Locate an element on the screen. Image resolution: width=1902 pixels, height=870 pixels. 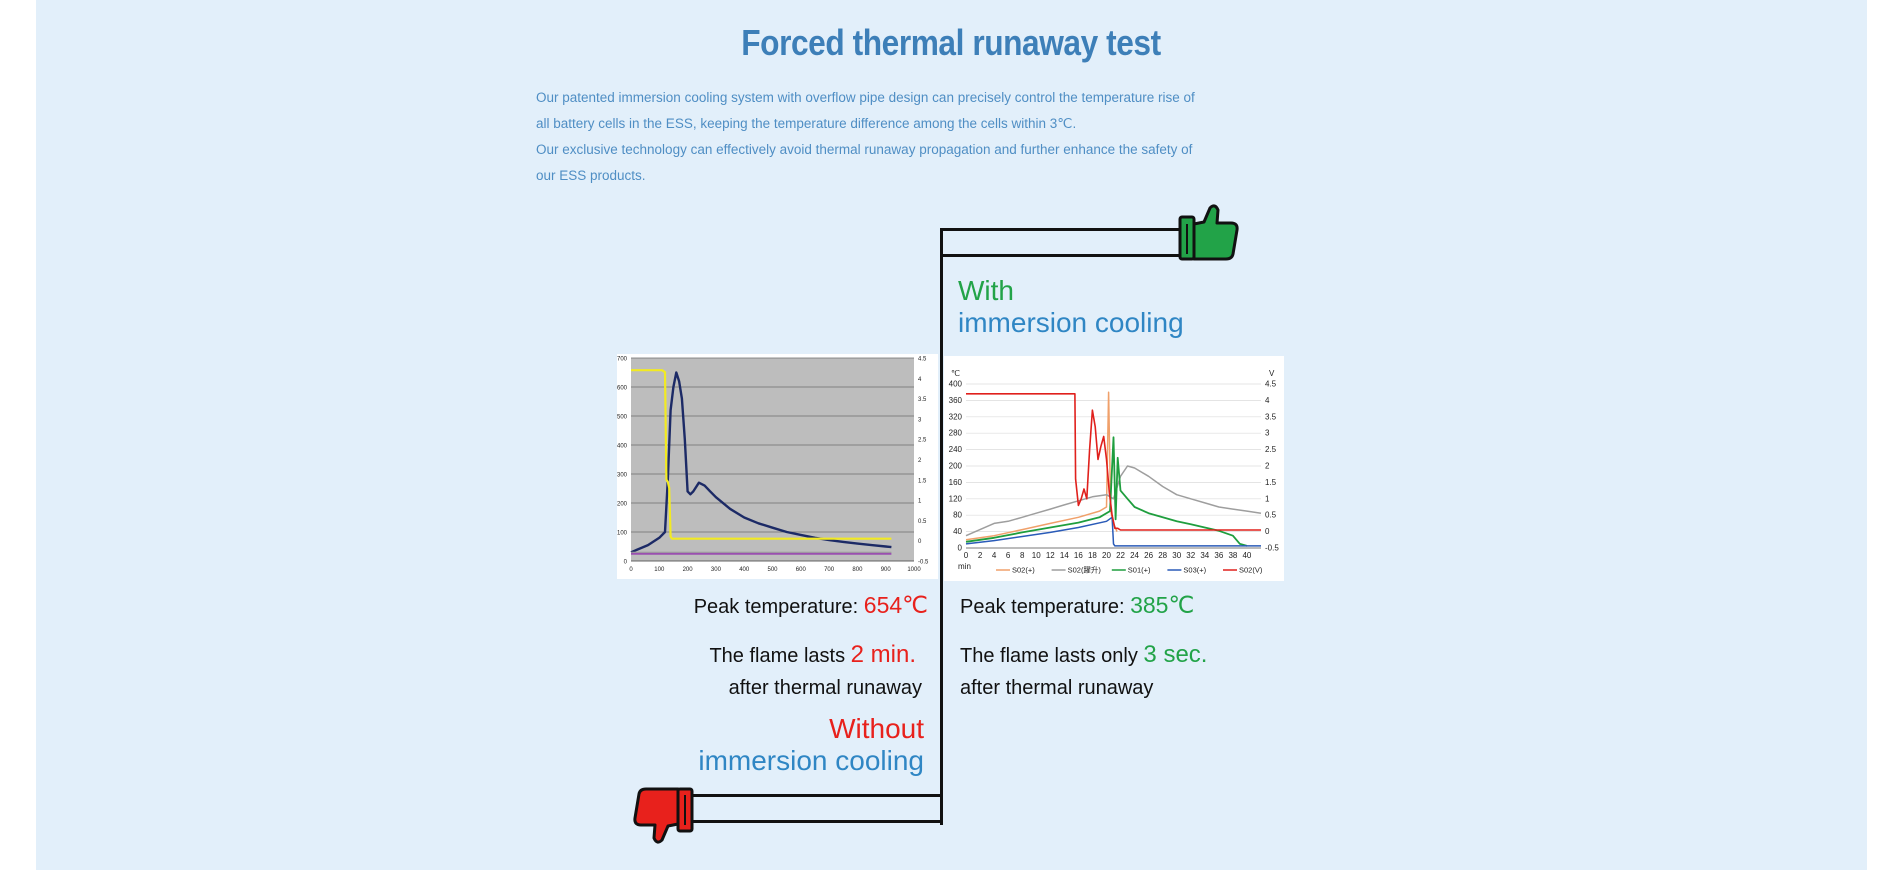
x-tick-label: 600 is located at coordinates (801, 570).